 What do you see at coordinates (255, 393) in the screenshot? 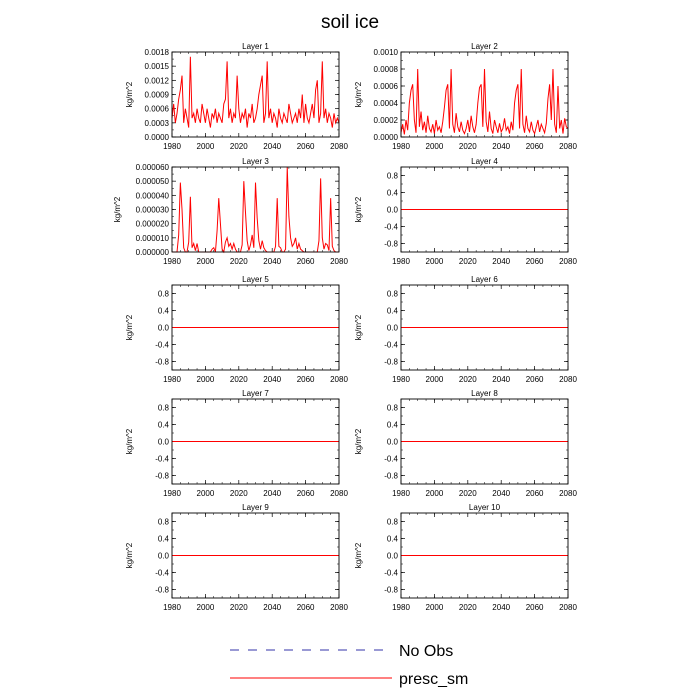
I see `panel-title: Layer 7` at bounding box center [255, 393].